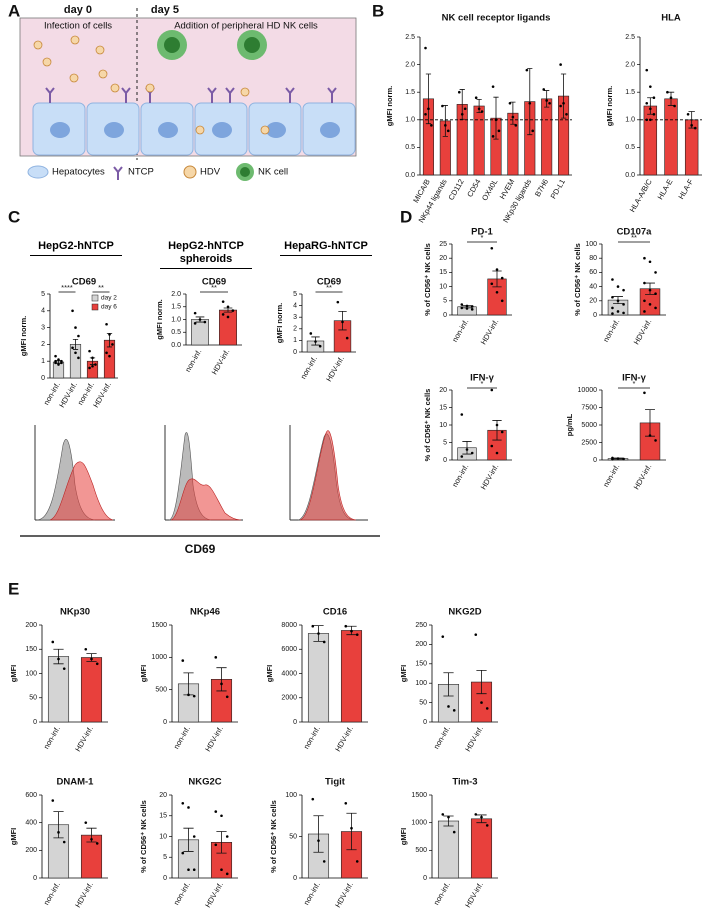  What do you see at coordinates (195, 130) in the screenshot?
I see `nuclei` at bounding box center [195, 130].